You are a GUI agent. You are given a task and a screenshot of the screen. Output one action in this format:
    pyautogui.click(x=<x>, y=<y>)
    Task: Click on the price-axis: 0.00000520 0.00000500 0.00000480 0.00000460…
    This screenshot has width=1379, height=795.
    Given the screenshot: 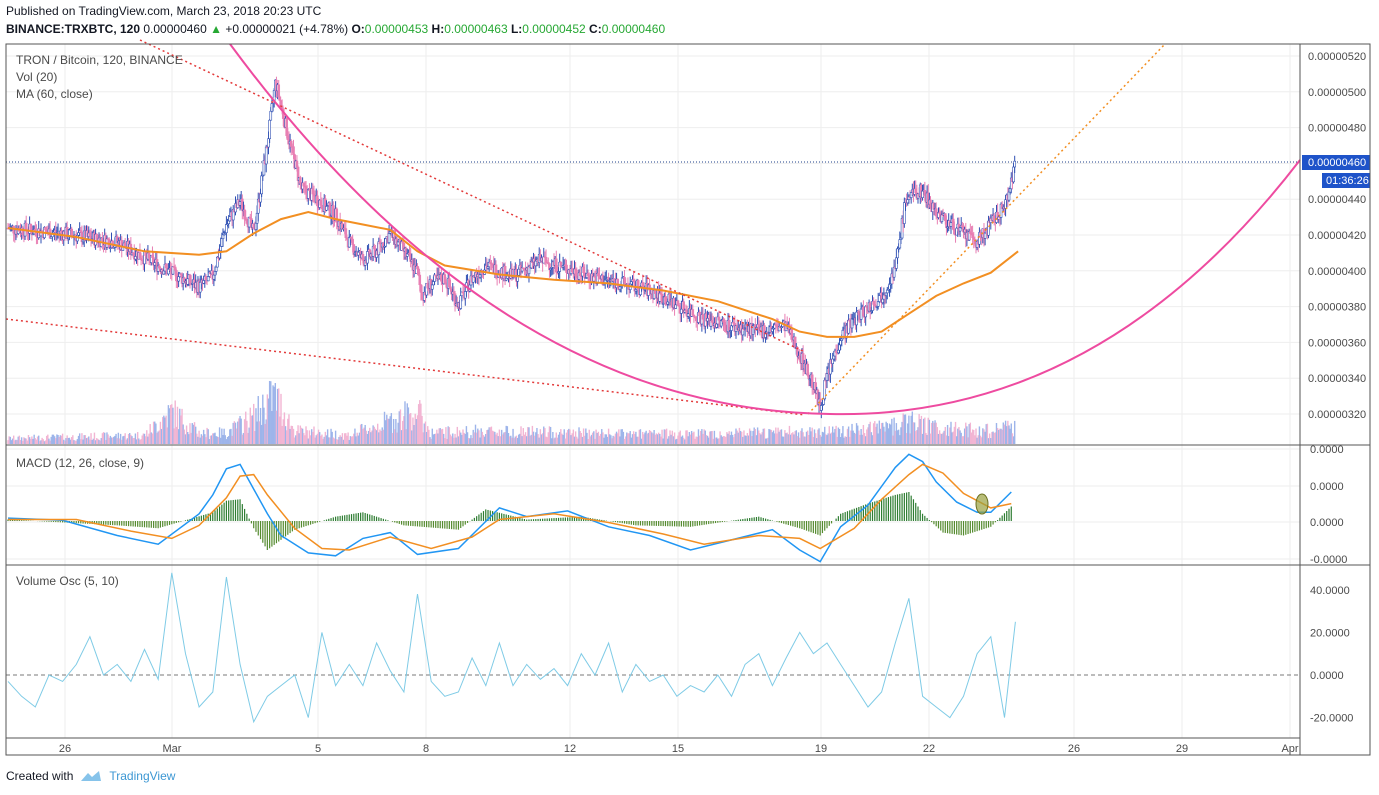 What is the action you would take?
    pyautogui.click(x=1337, y=236)
    